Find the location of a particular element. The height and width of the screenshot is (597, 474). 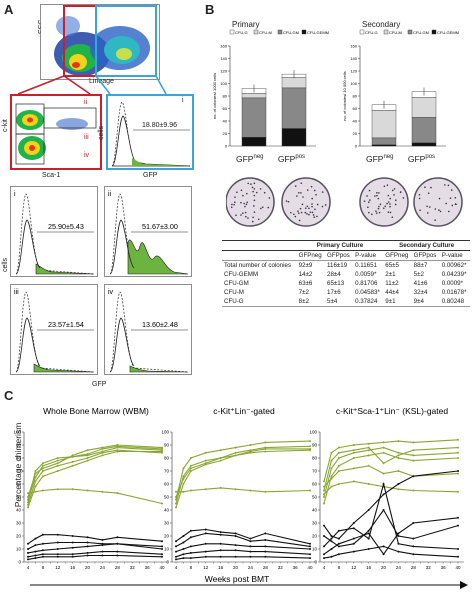

primary-bar-cfu-gemm-gfpneg is located at coordinates (254, 142).